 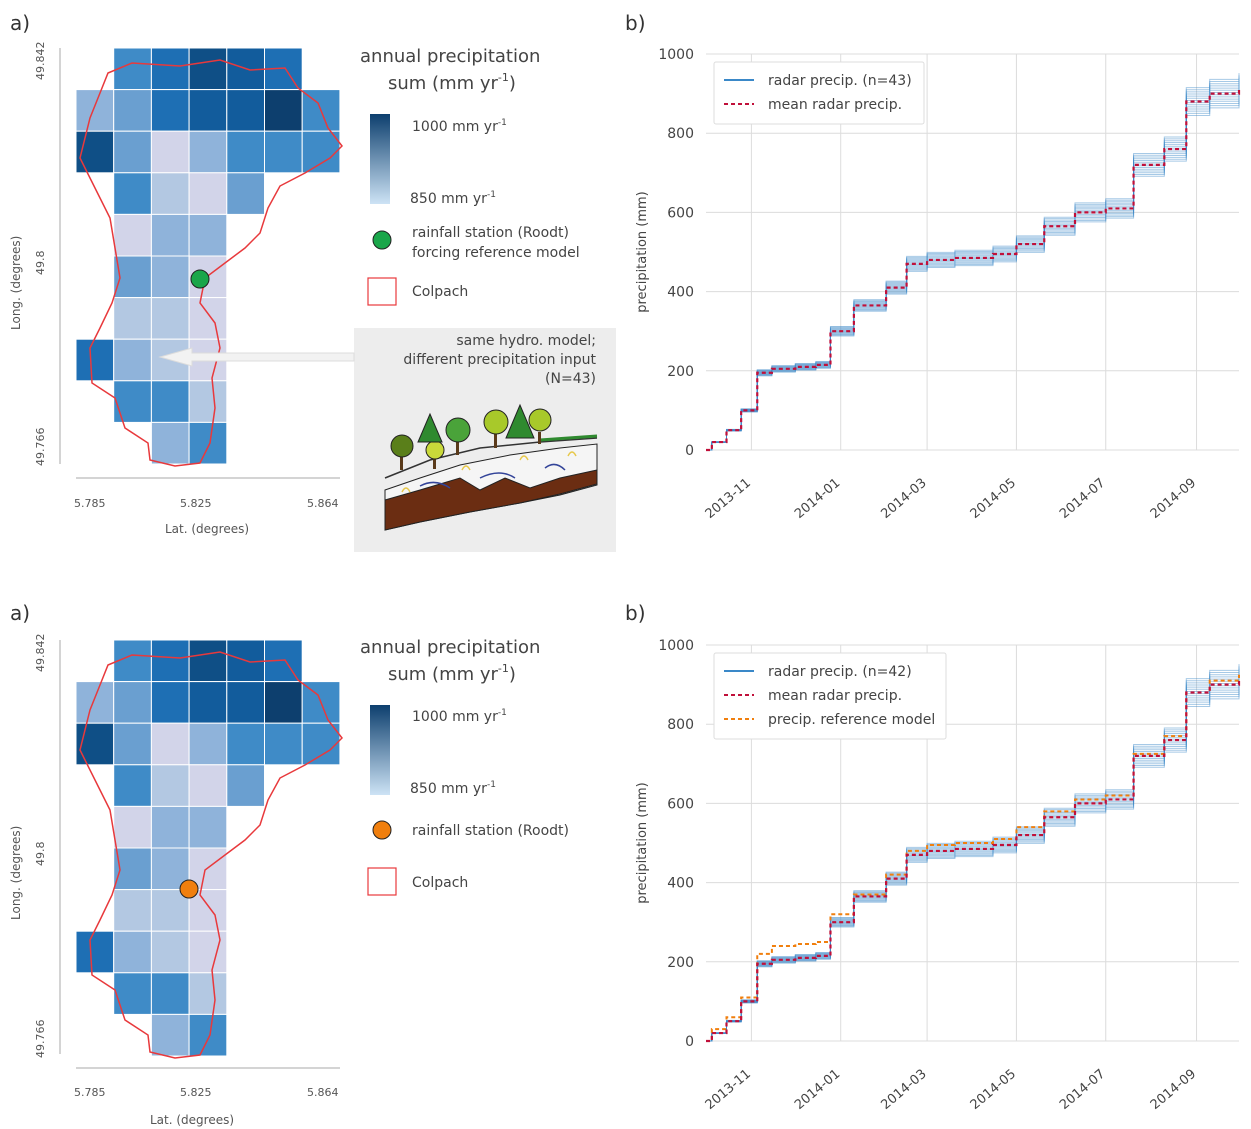 What do you see at coordinates (526, 341) in the screenshot?
I see `annotation-line1: same hydro. model;` at bounding box center [526, 341].